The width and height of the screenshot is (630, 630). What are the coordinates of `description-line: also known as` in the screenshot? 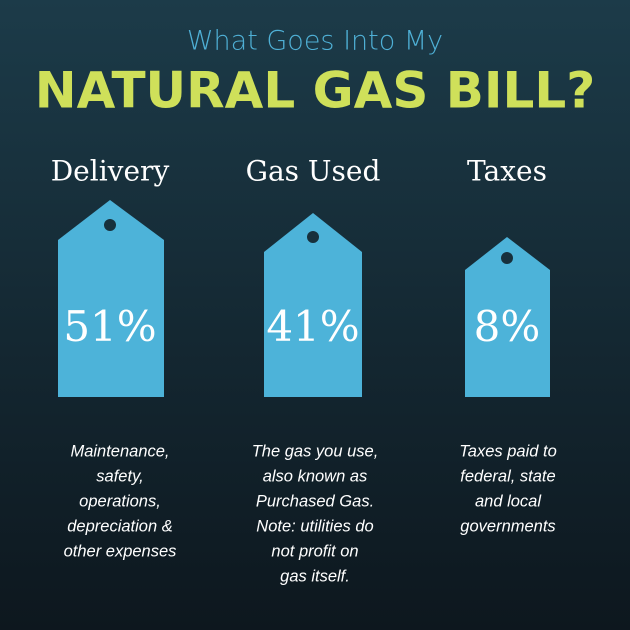 It's located at (315, 476).